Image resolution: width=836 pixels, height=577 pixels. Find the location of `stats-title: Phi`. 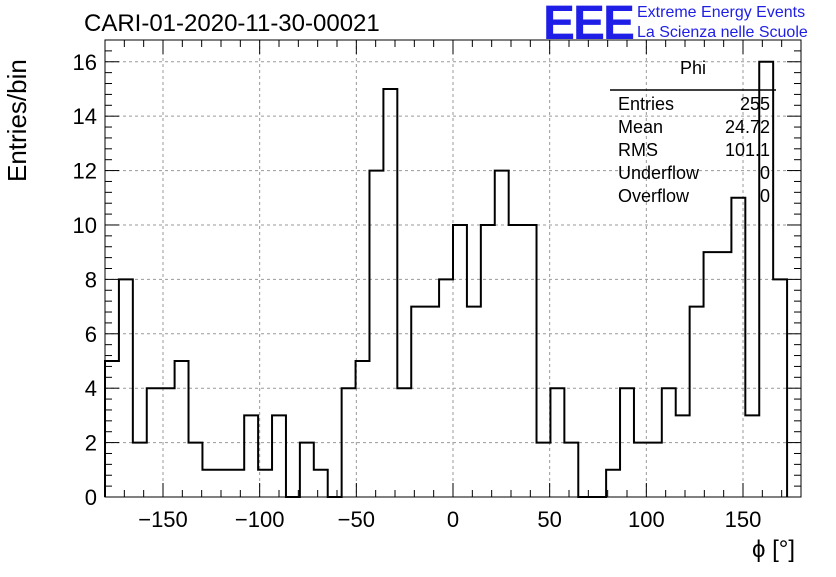

stats-title: Phi is located at coordinates (693, 68).